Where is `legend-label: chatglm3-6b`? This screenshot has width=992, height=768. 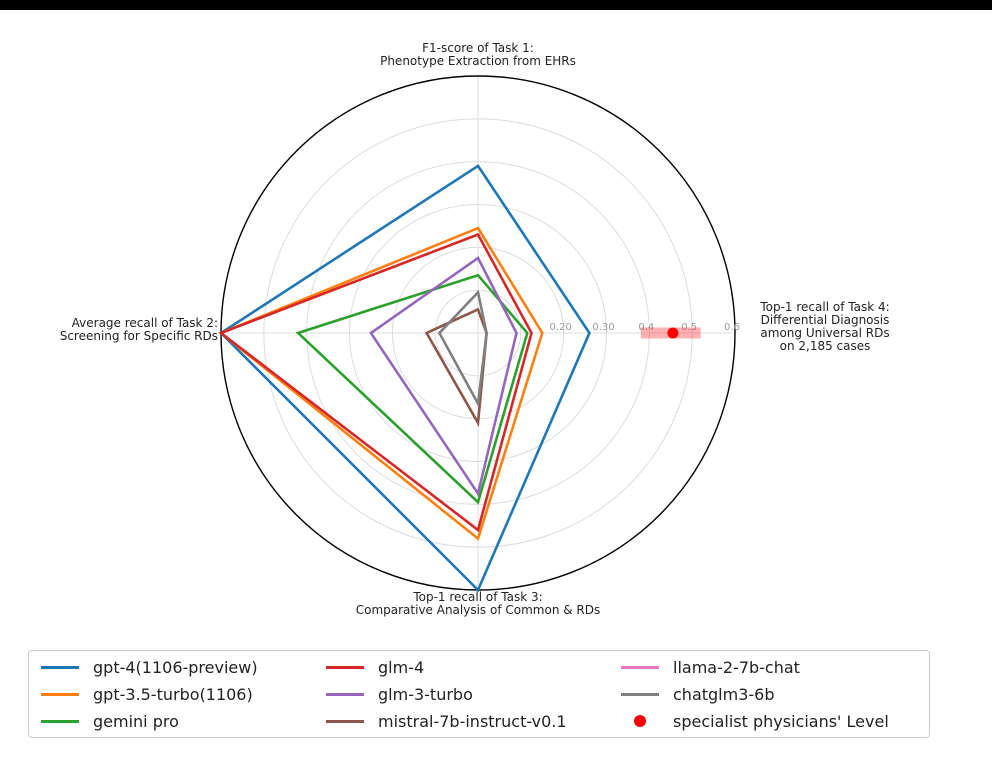 legend-label: chatglm3-6b is located at coordinates (724, 694).